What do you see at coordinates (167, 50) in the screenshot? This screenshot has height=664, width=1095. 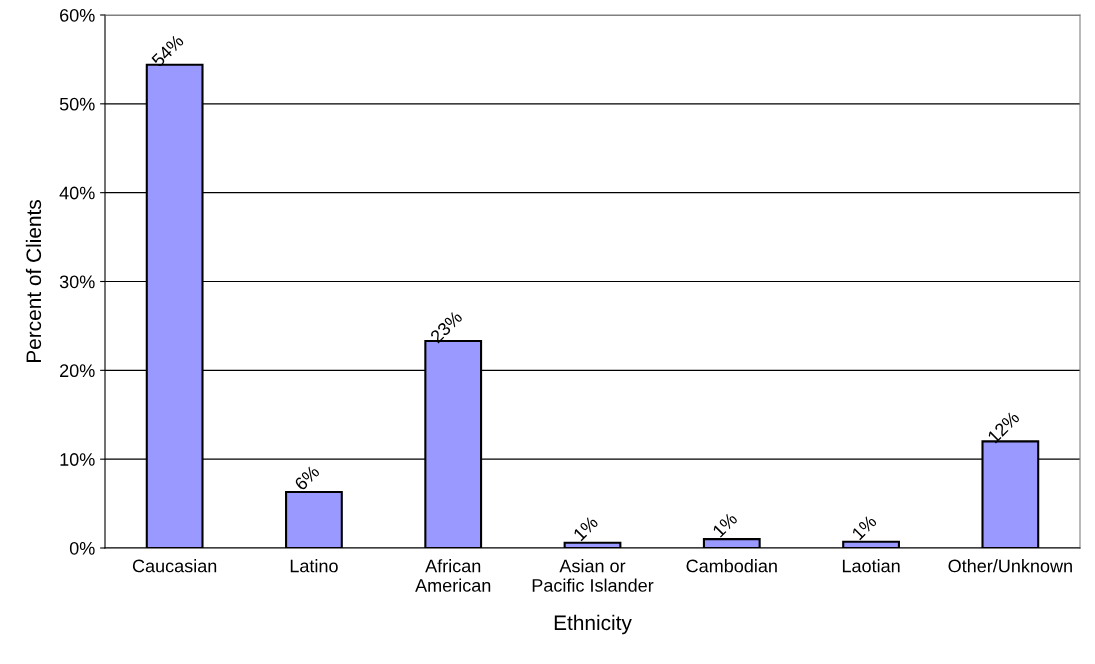 I see `data-label: 54%` at bounding box center [167, 50].